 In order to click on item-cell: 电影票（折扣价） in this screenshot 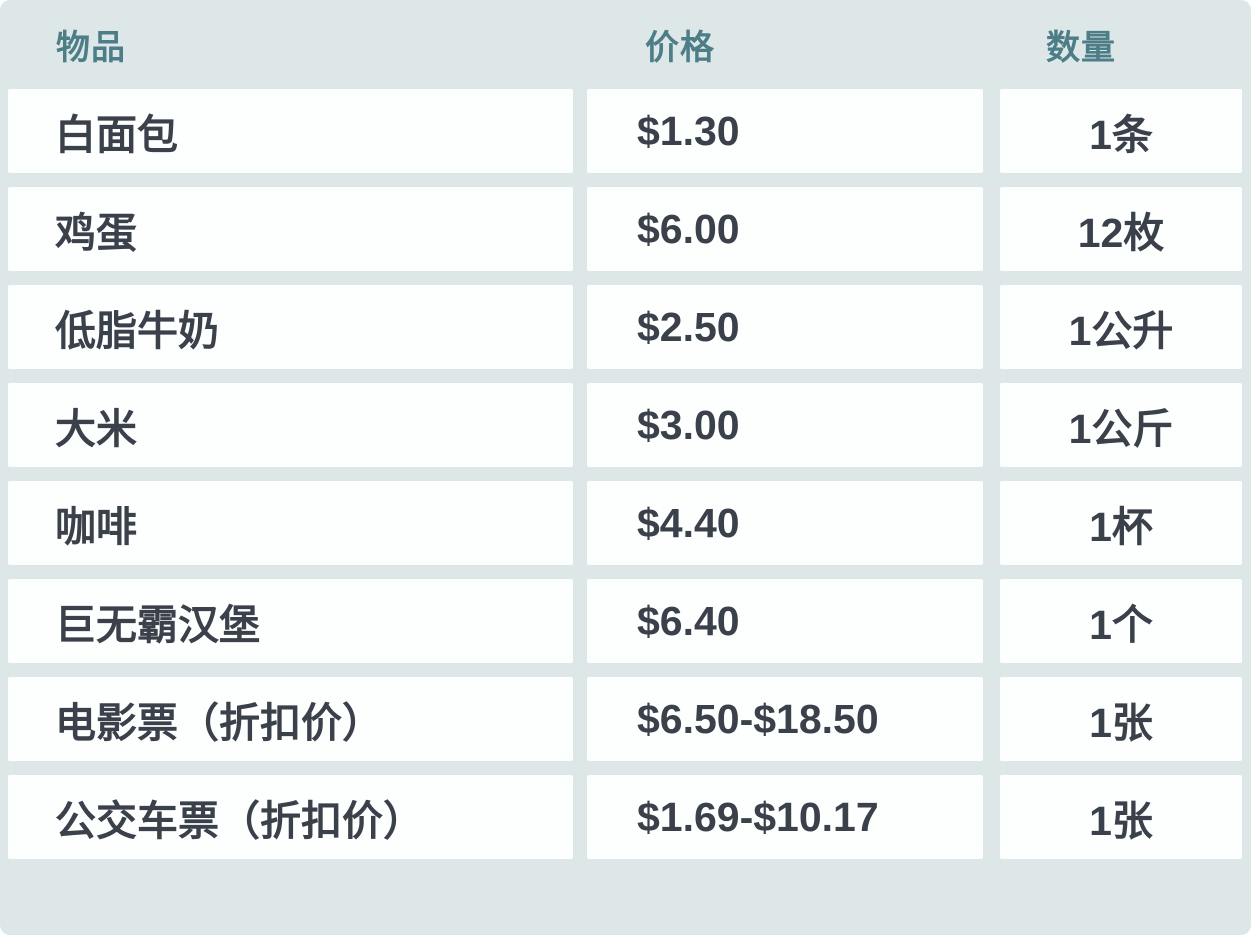, I will do `click(290, 719)`.